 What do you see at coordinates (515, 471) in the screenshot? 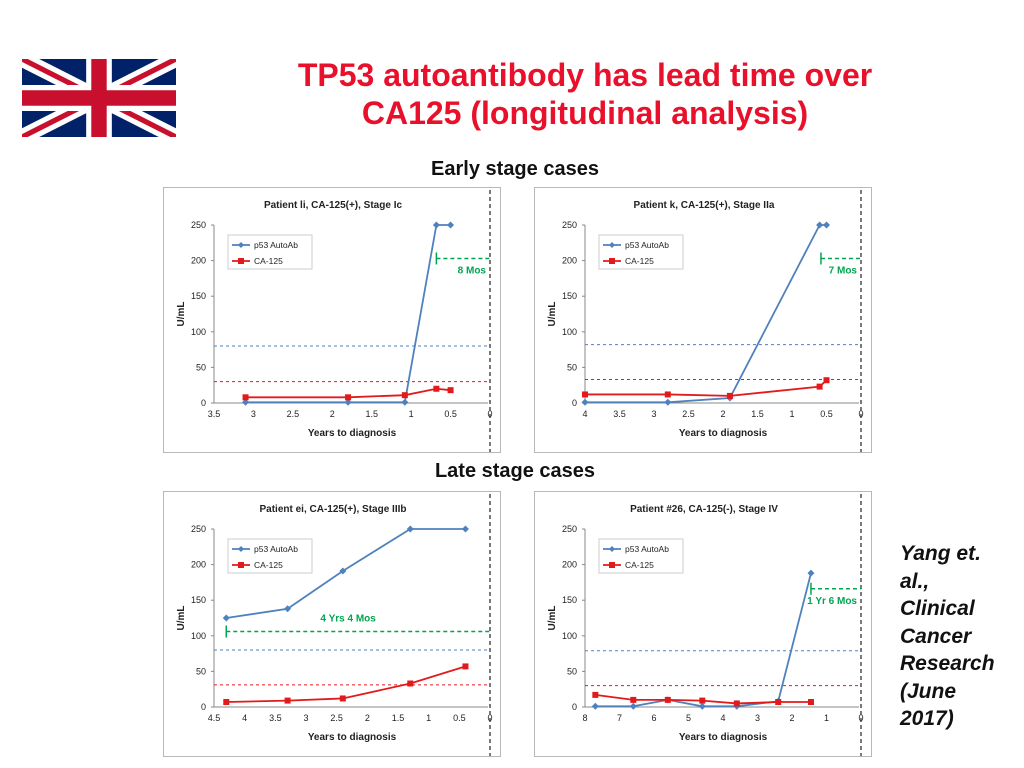
I see `late-stage-heading: Late stage cases` at bounding box center [515, 471].